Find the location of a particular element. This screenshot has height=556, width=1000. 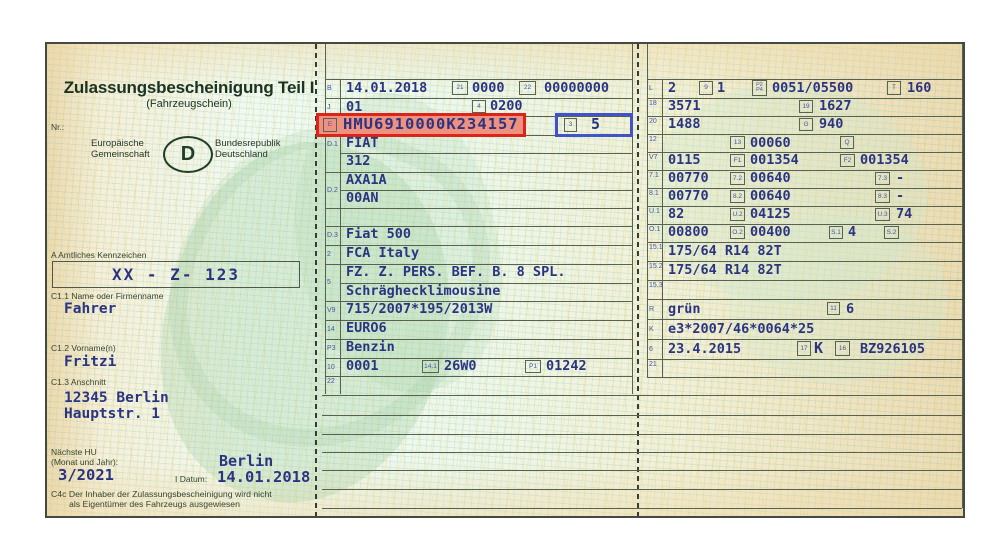

datum-label: I Datum: is located at coordinates (191, 479).